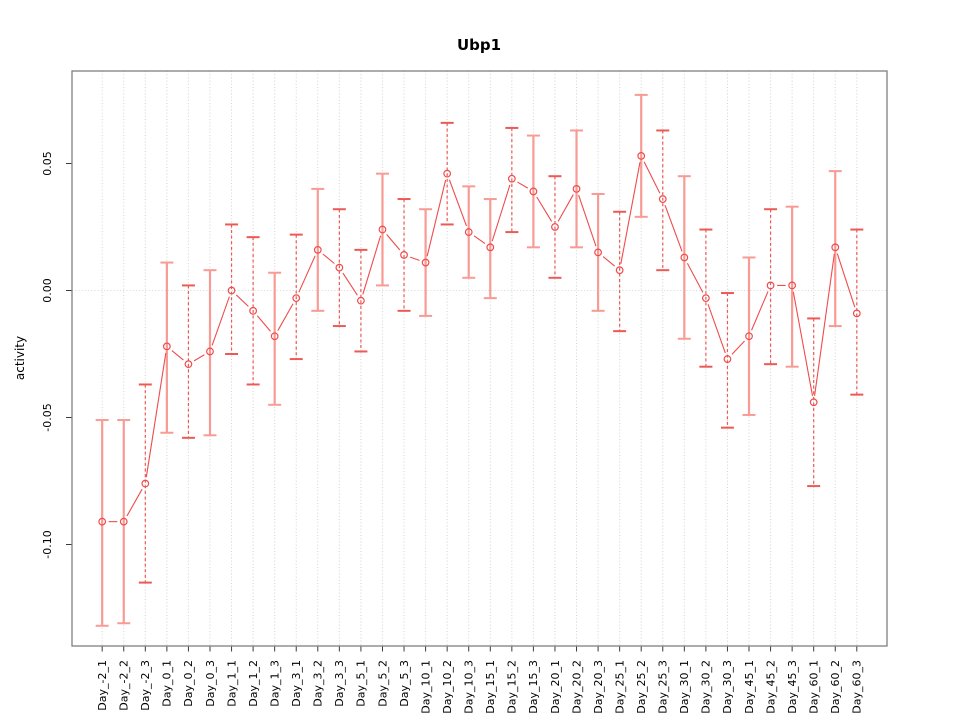 This screenshot has height=720, width=960. What do you see at coordinates (274, 683) in the screenshot?
I see `x-tick-label: Day_1_3` at bounding box center [274, 683].